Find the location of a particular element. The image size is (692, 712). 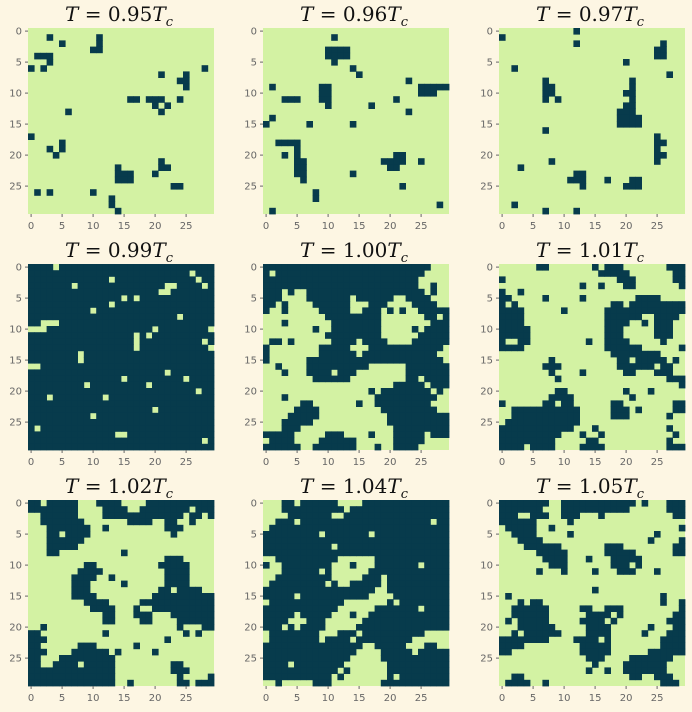

y-tick-label: 25 is located at coordinates (15, 187).